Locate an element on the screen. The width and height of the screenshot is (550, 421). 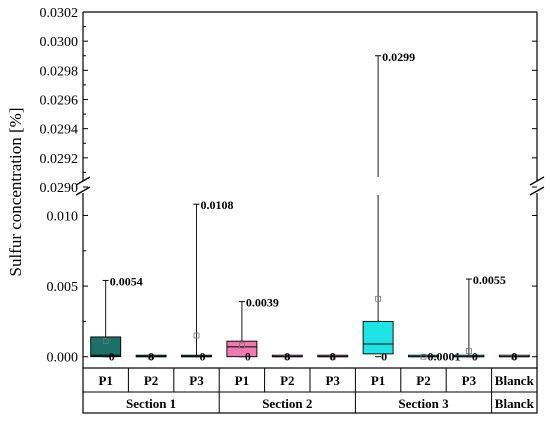
section-label: Section 2 is located at coordinates (287, 403).